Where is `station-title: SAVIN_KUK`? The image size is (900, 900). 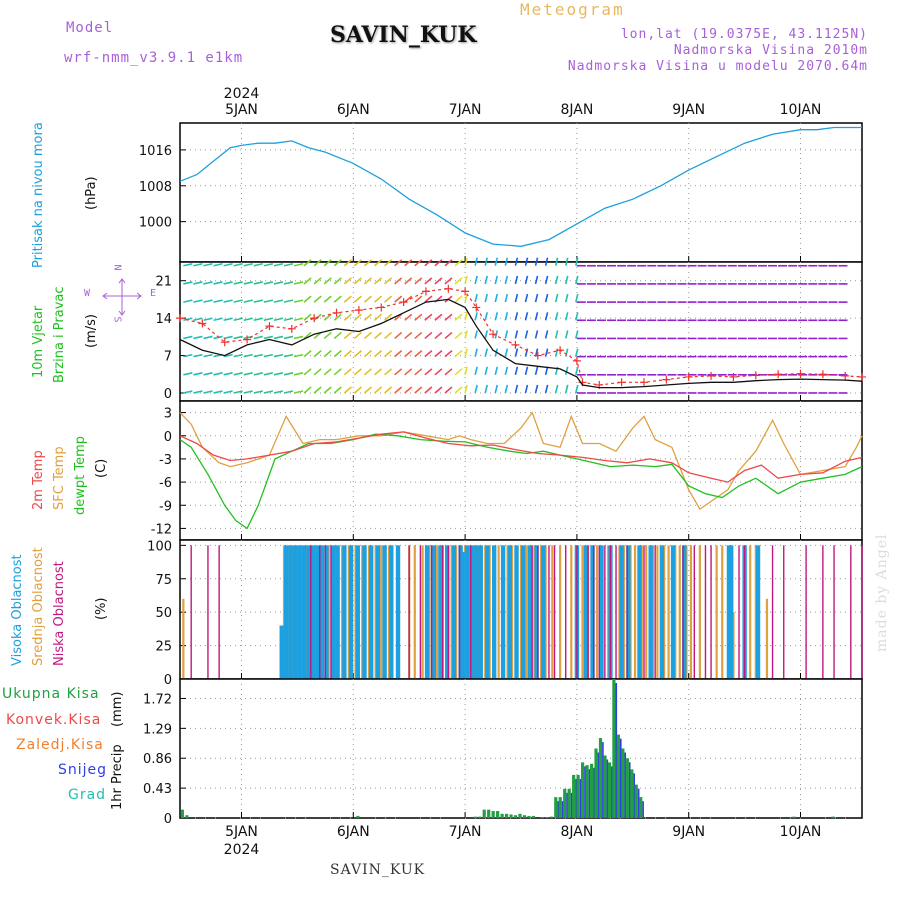 station-title: SAVIN_KUK is located at coordinates (403, 35).